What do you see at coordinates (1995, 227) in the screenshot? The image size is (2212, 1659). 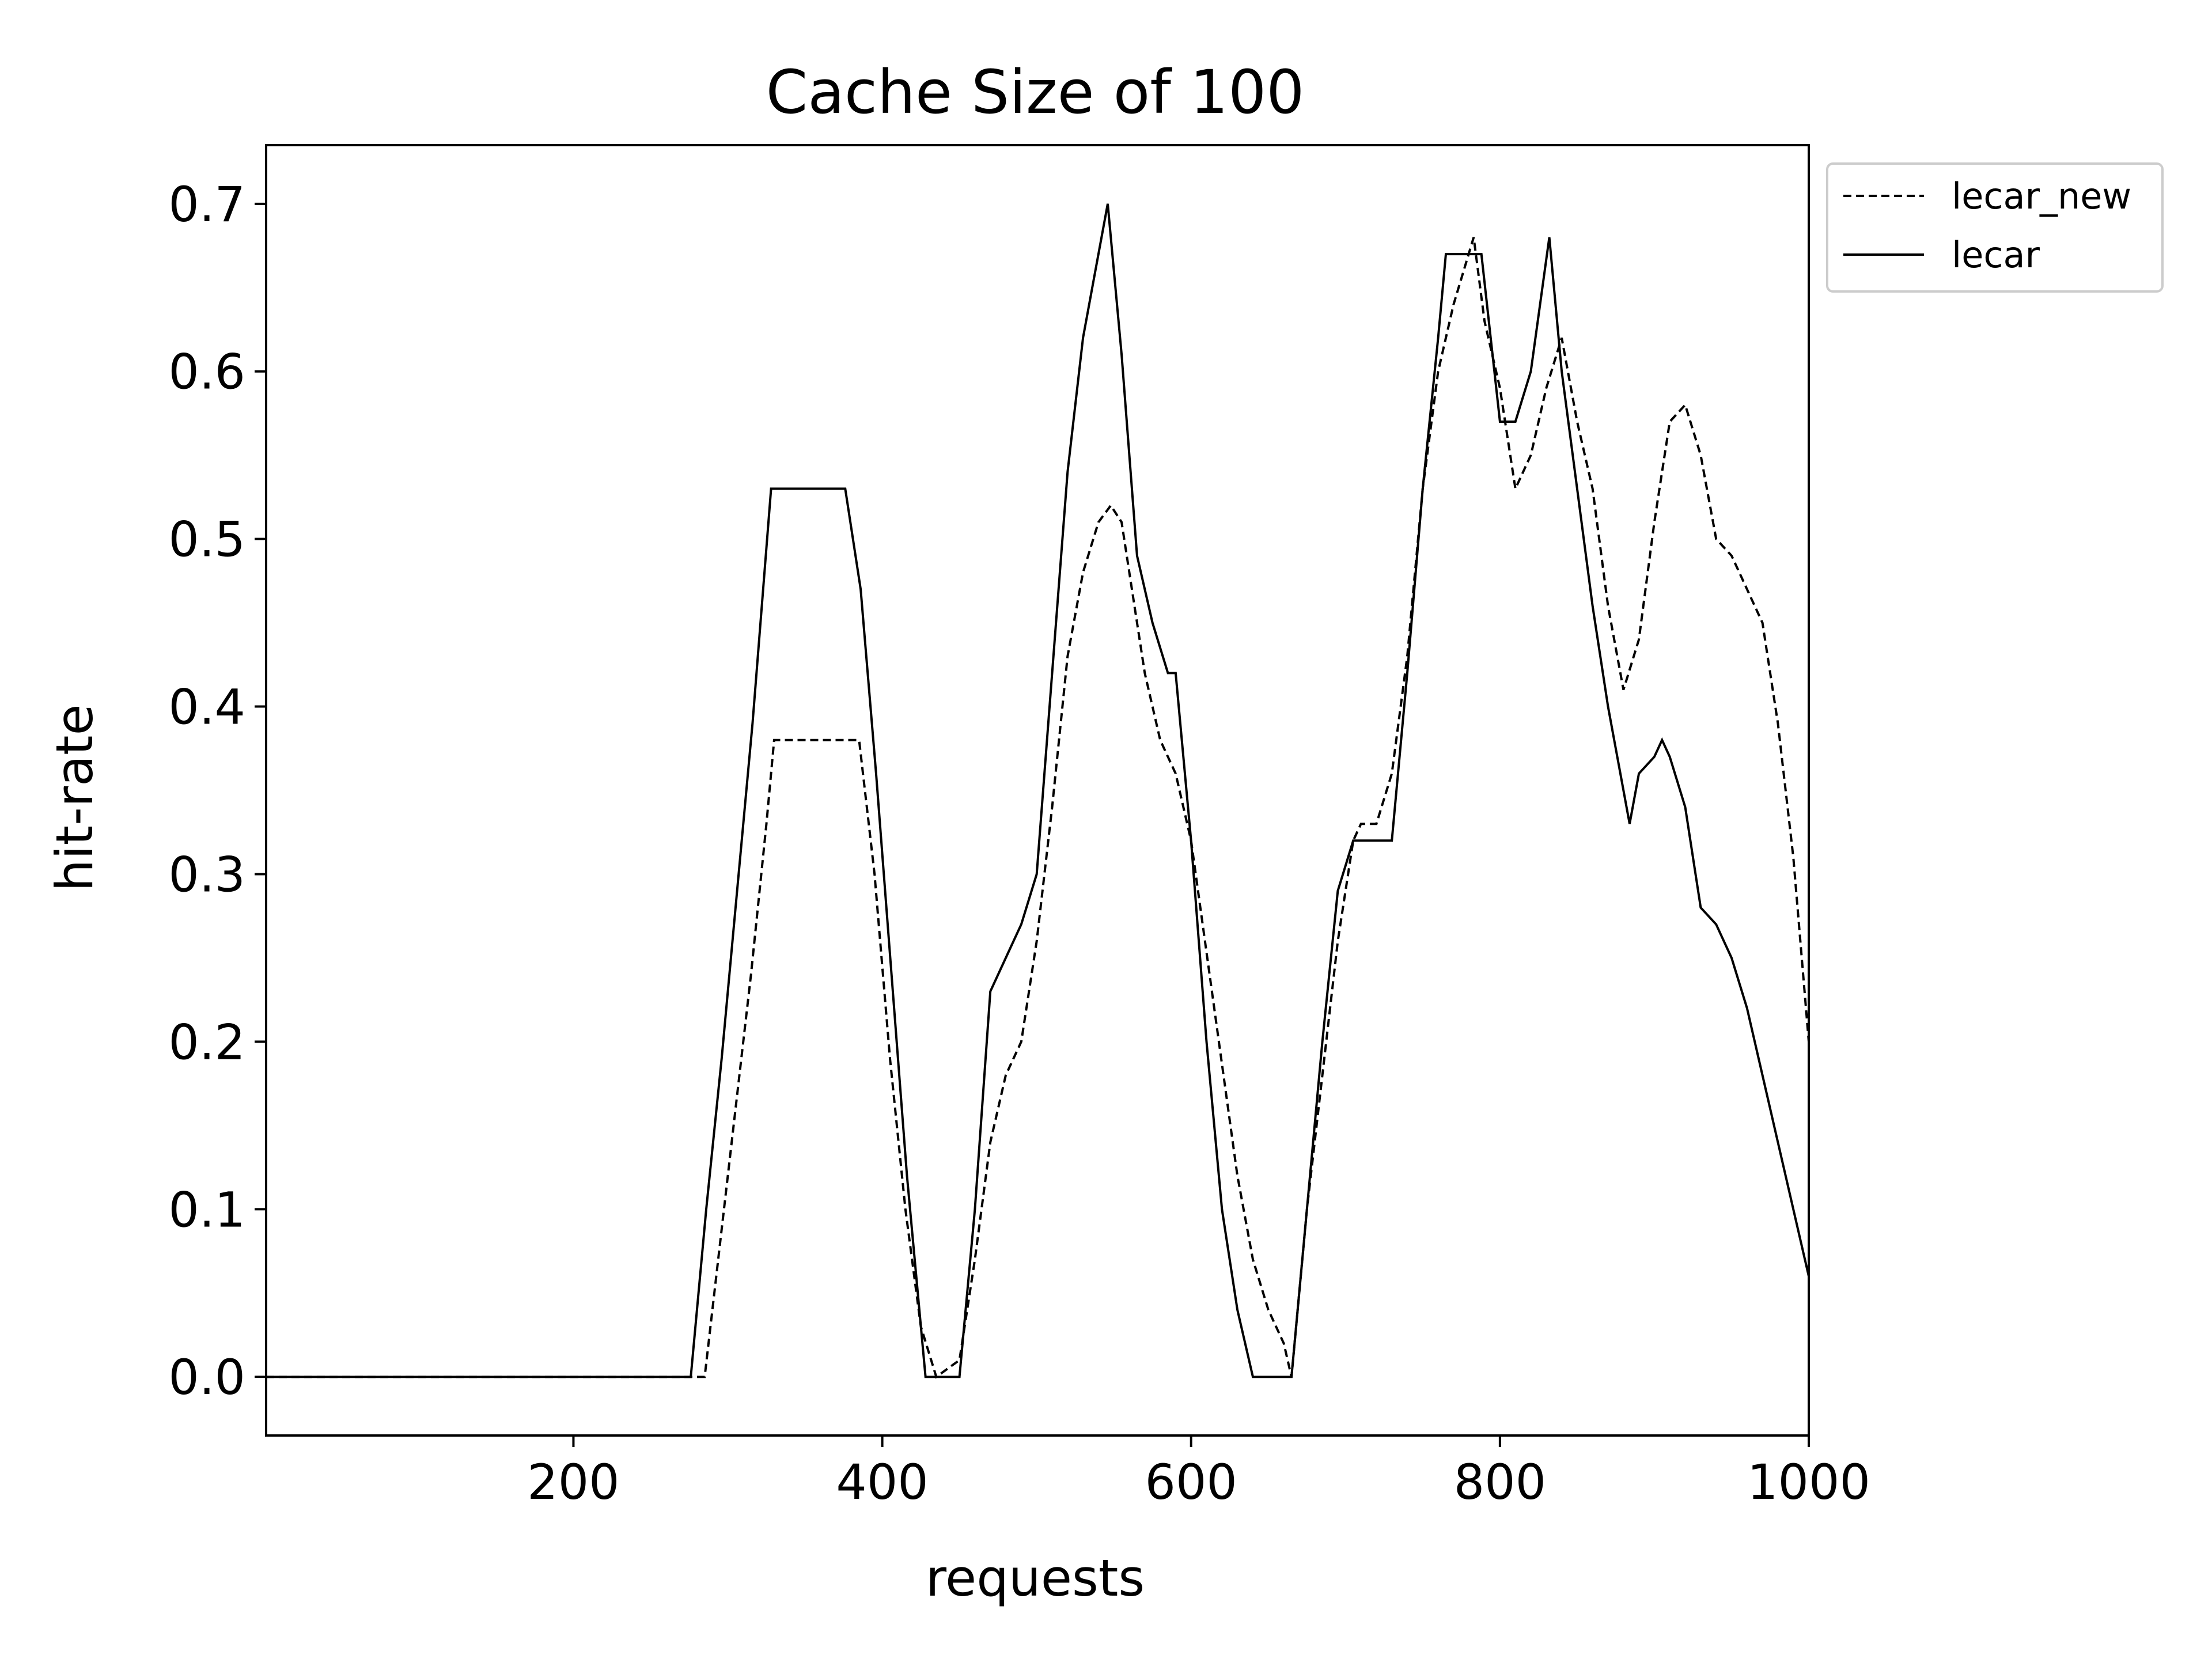 I see `legend: lecar_new lecar` at bounding box center [1995, 227].